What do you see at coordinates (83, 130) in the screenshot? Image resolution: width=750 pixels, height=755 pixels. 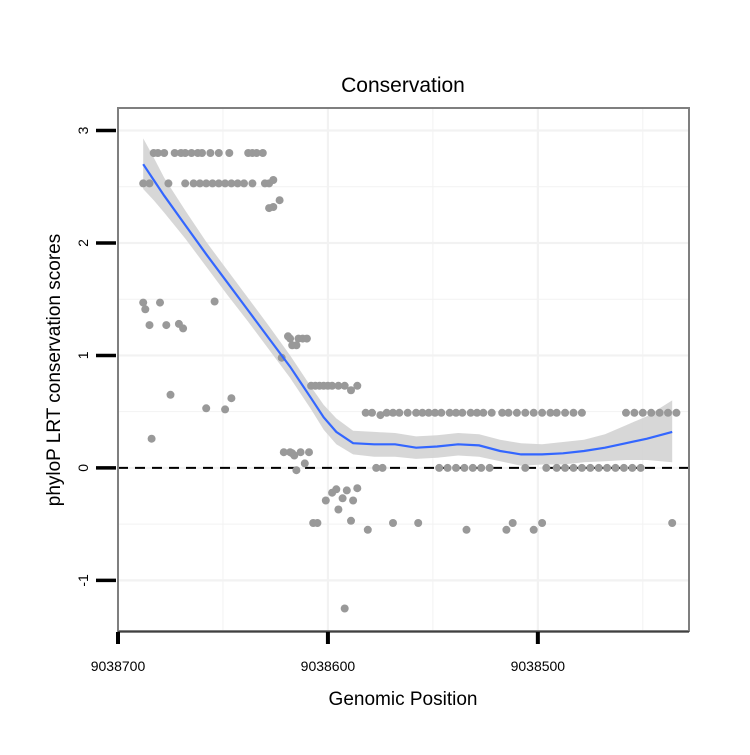 I see `y-tick-label: 3` at bounding box center [83, 130].